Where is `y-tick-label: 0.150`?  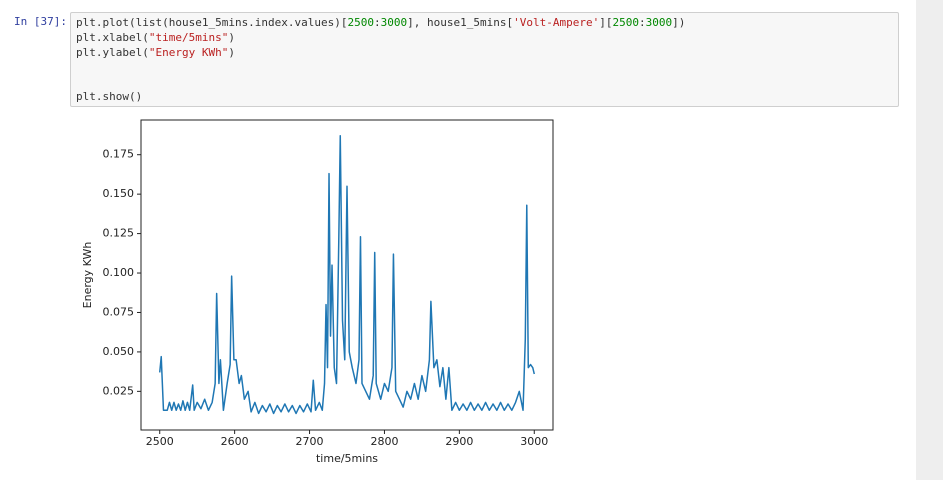 y-tick-label: 0.150 is located at coordinates (119, 193).